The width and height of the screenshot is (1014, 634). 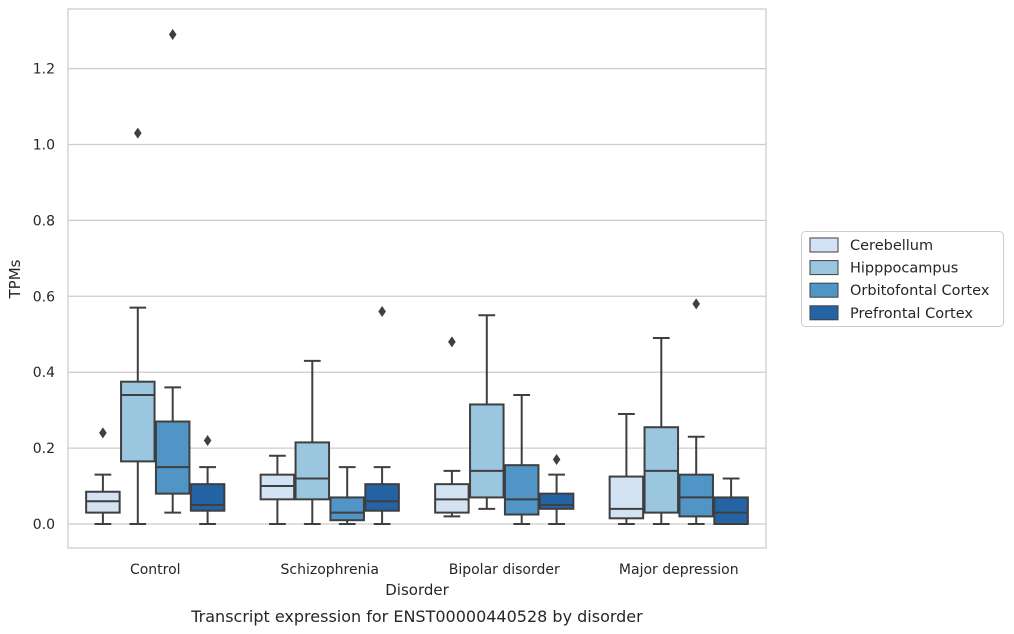 What do you see at coordinates (44, 373) in the screenshot?
I see `y-tick-label: 0.4` at bounding box center [44, 373].